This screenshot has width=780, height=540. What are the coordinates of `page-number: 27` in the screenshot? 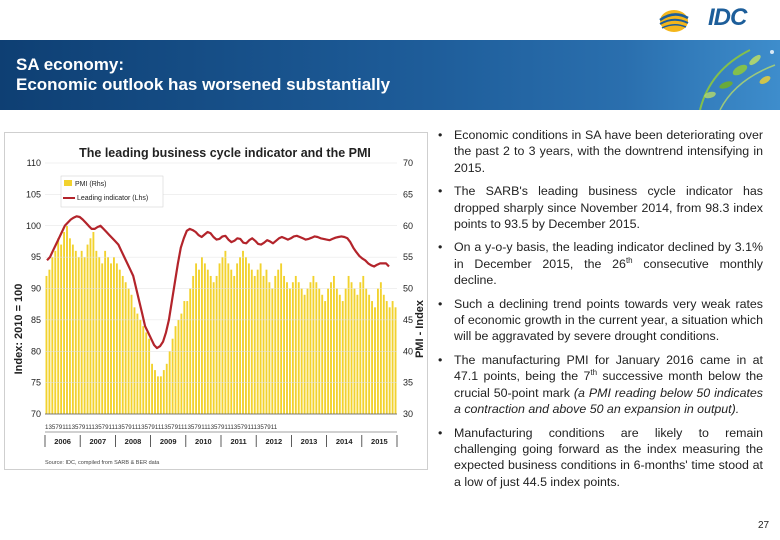 It's located at (764, 525).